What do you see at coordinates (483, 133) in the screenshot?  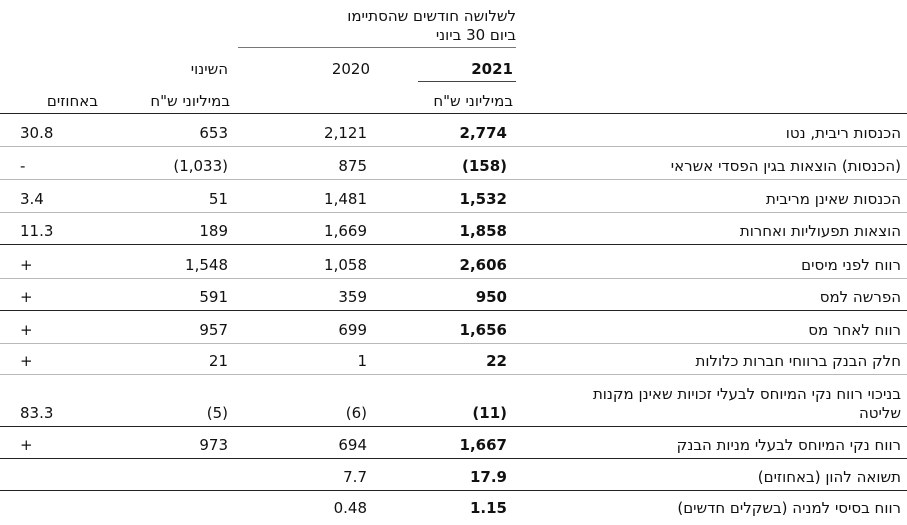 I see `value-2021: 2,774` at bounding box center [483, 133].